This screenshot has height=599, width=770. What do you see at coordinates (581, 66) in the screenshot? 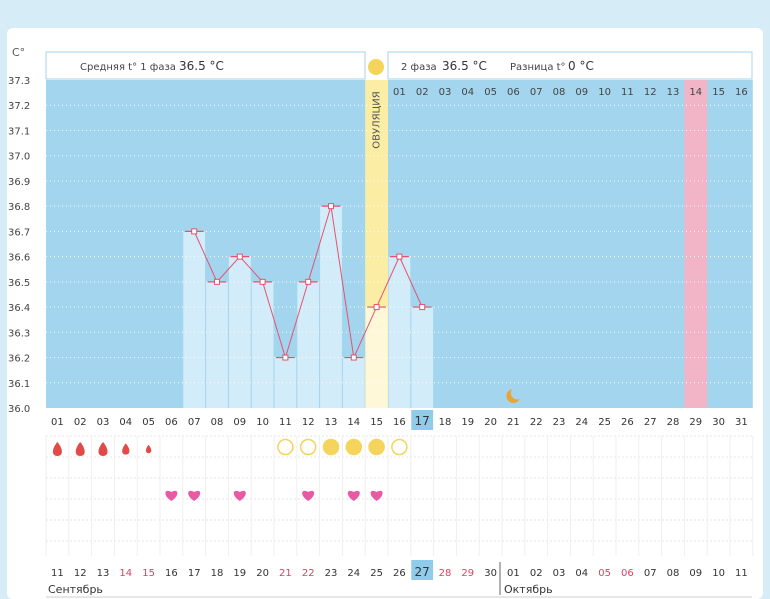
I see `diff-value: 0 °C` at bounding box center [581, 66].